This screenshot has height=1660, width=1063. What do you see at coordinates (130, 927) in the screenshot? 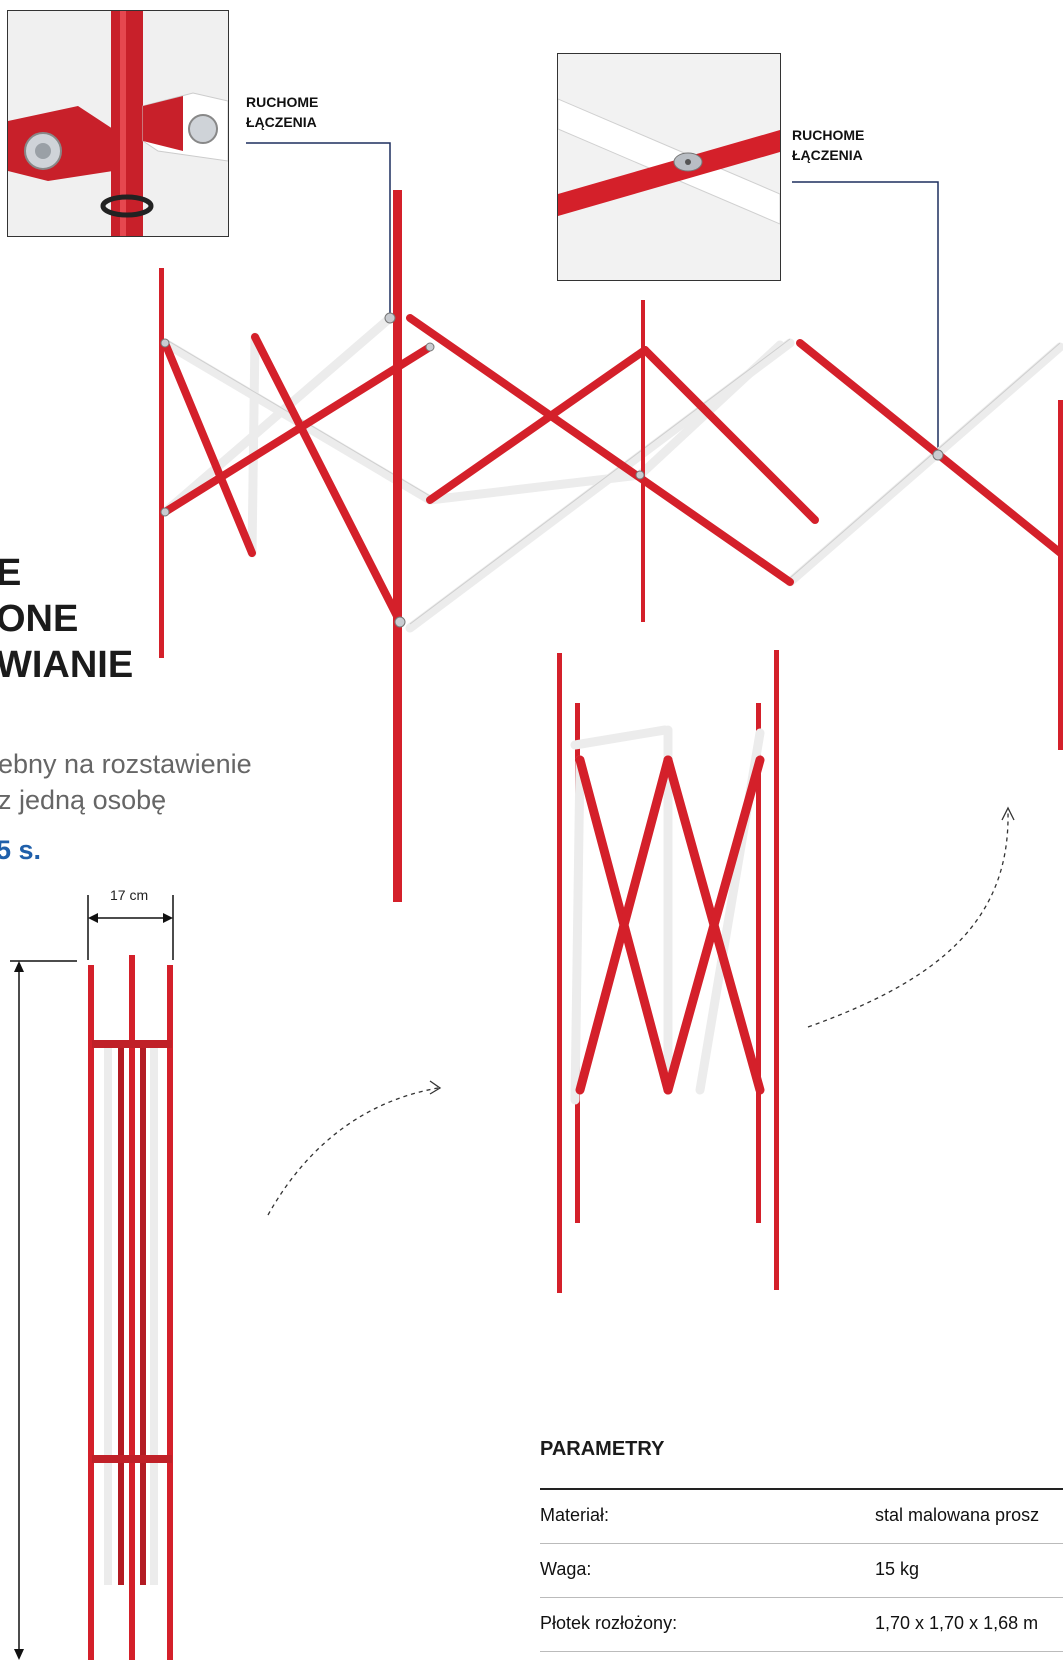
I see `width-dimension` at bounding box center [130, 927].